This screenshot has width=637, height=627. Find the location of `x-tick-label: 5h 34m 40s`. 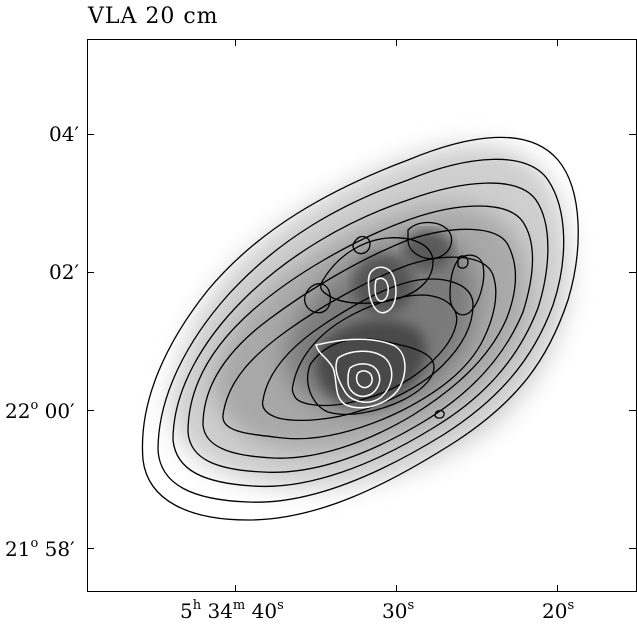

x-tick-label: 5h 34m 40s is located at coordinates (232, 610).